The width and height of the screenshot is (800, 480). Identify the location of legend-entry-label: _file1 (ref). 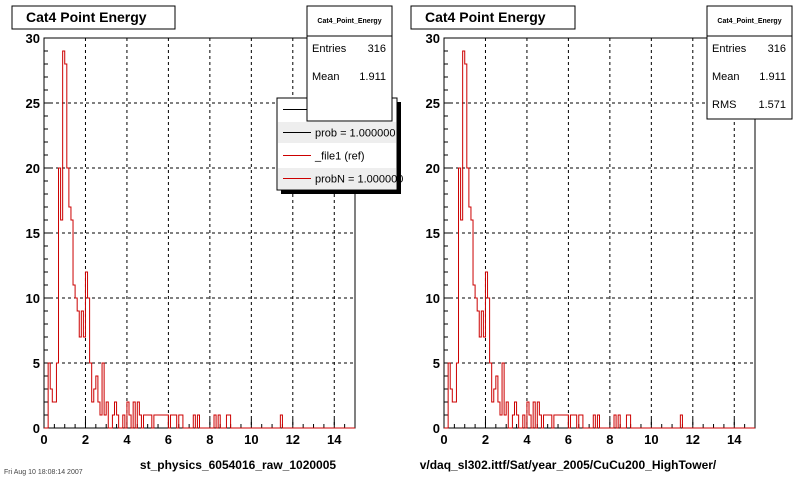
(339, 157).